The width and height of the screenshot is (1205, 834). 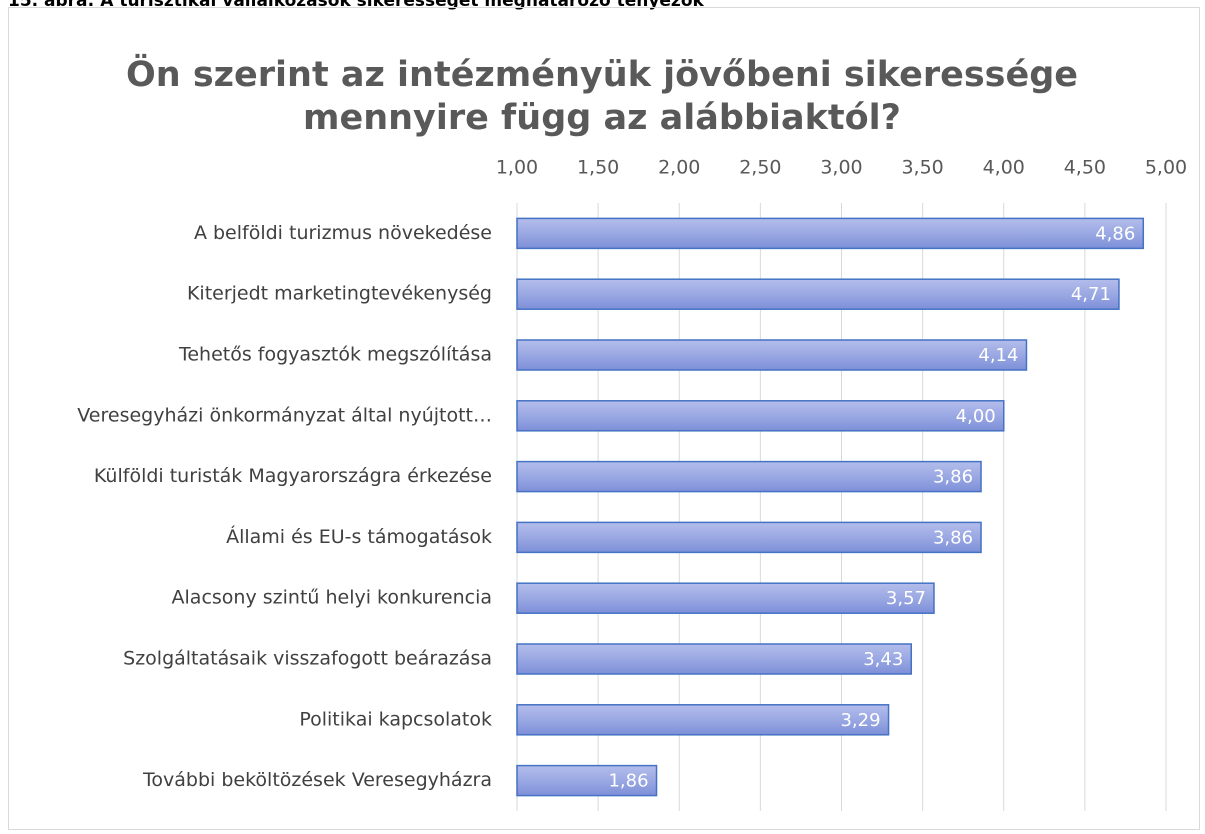 What do you see at coordinates (1091, 294) in the screenshot?
I see `value-label: 4,71` at bounding box center [1091, 294].